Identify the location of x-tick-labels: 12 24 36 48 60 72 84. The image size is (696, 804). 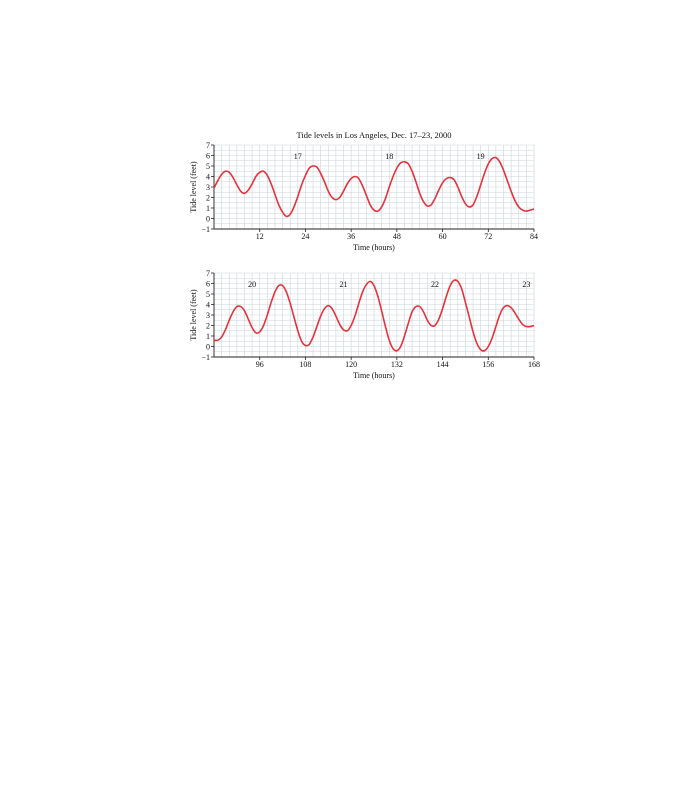
(397, 235).